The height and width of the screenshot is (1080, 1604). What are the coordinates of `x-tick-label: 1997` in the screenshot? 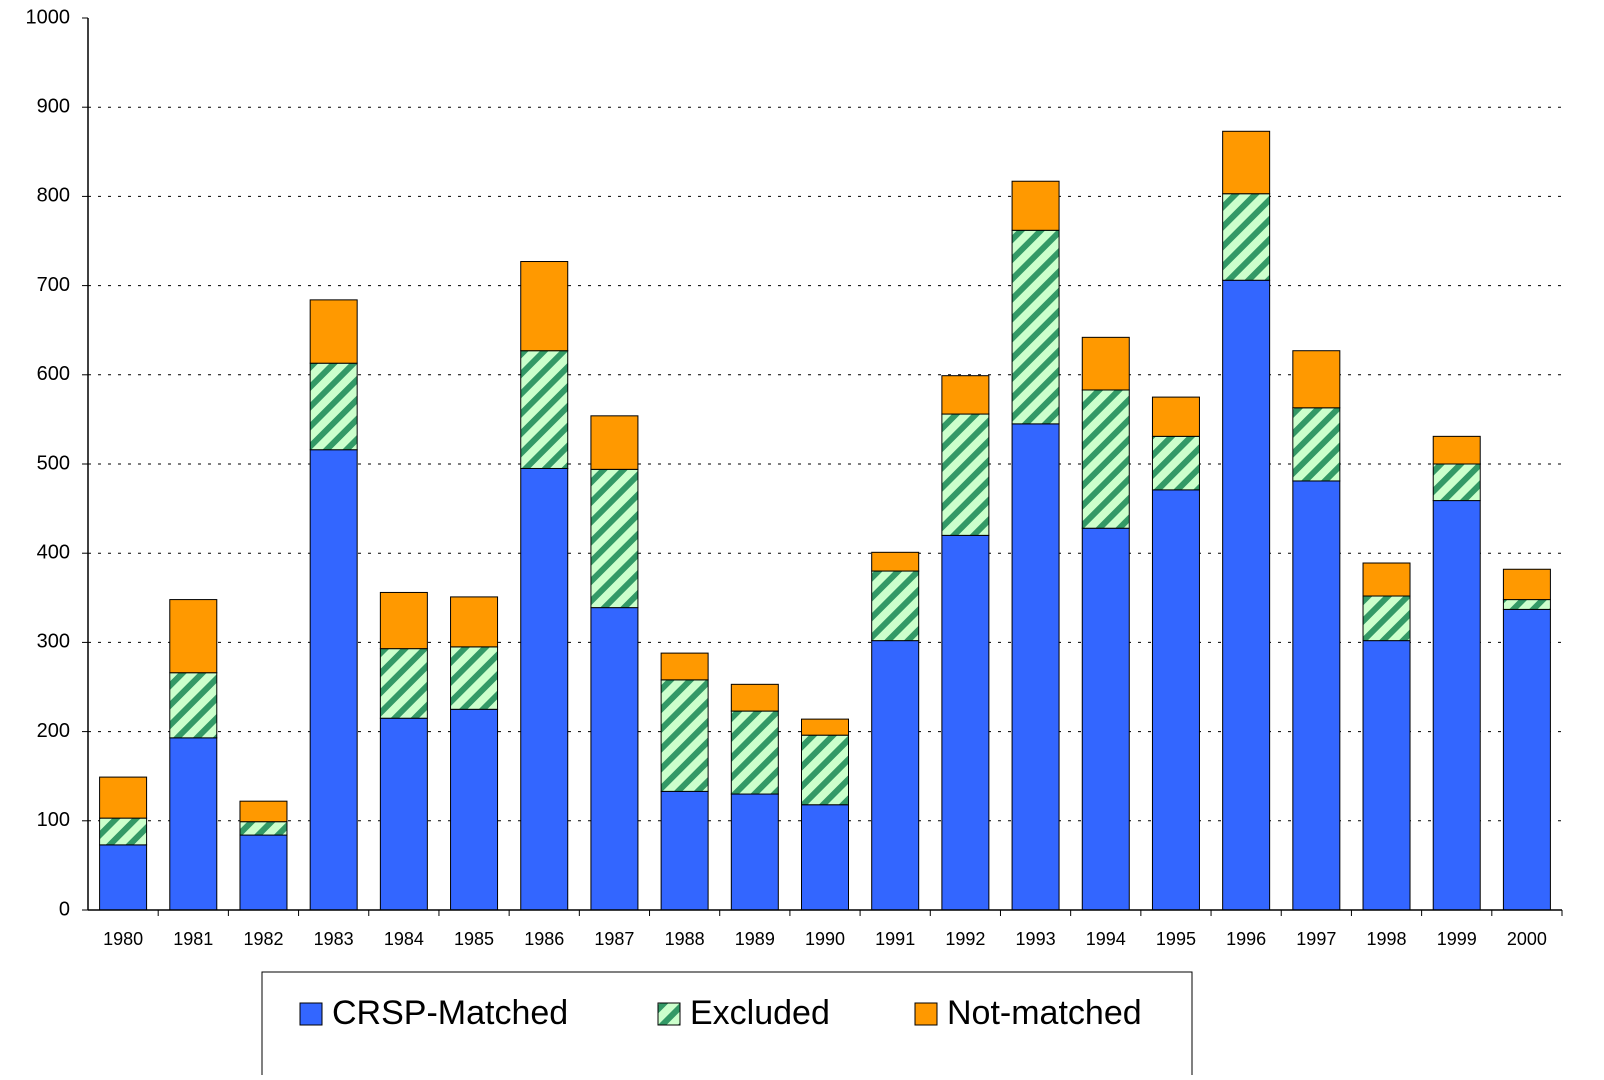 It's located at (1316, 939).